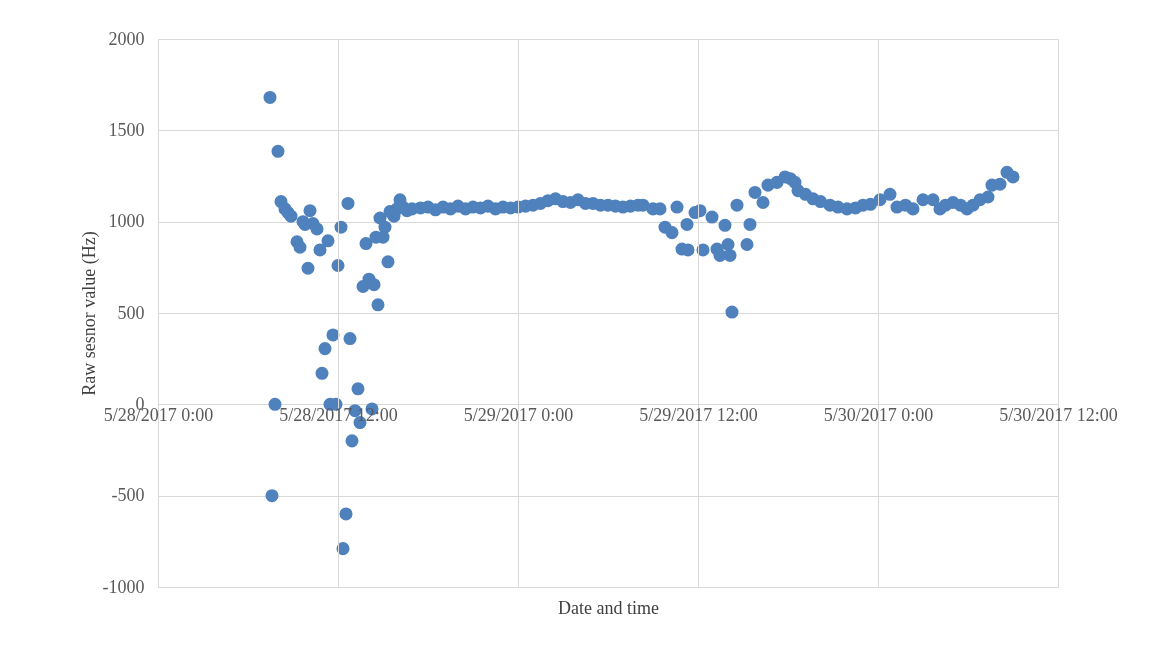  Describe the element at coordinates (89, 313) in the screenshot. I see `y-axis-title: Raw sesnor value (Hz)` at that location.